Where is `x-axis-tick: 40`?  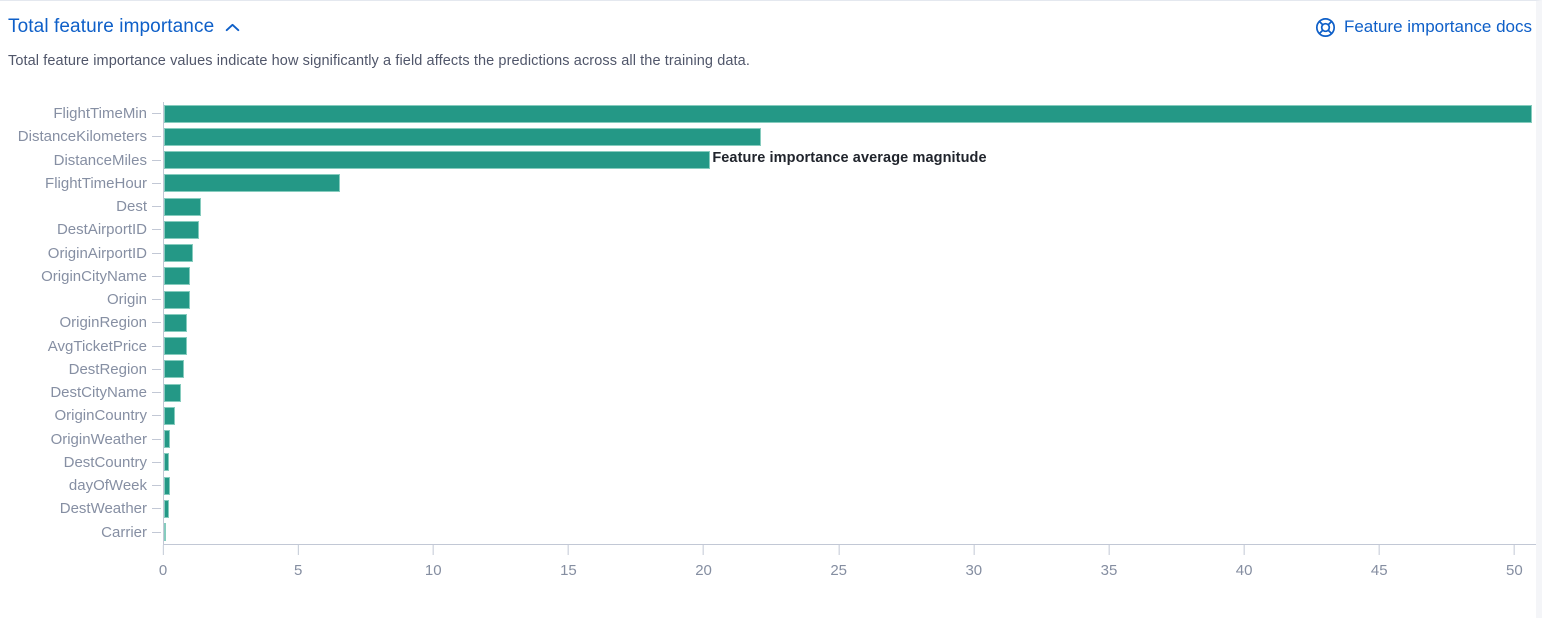 x-axis-tick: 40 is located at coordinates (1244, 561).